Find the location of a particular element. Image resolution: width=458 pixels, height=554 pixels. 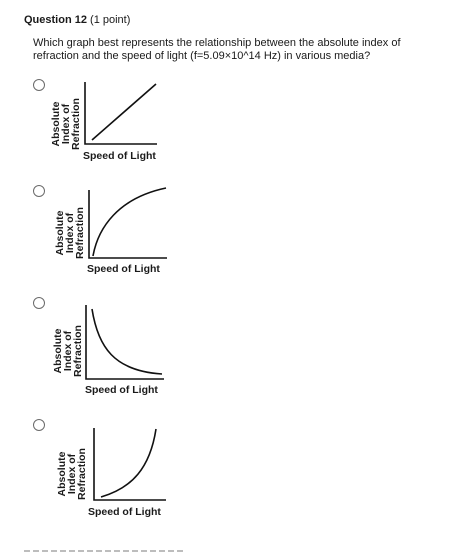

question-points: (1 point) is located at coordinates (110, 20).